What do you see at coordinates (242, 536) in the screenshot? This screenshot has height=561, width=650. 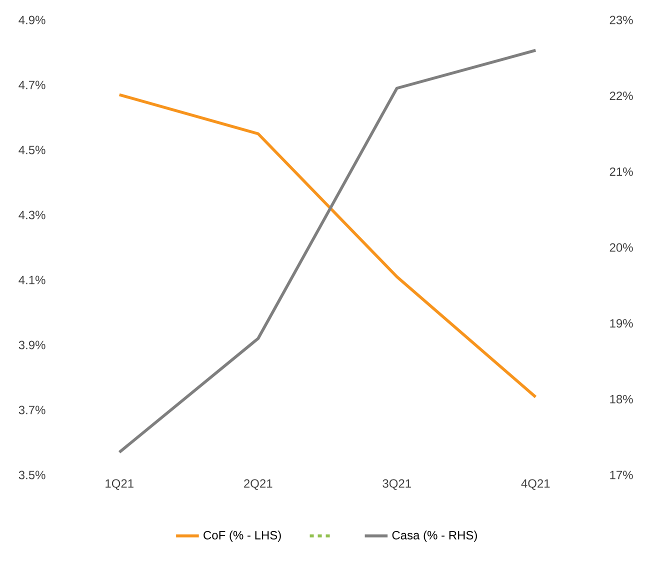 I see `legend-label: CoF (% - LHS)` at bounding box center [242, 536].